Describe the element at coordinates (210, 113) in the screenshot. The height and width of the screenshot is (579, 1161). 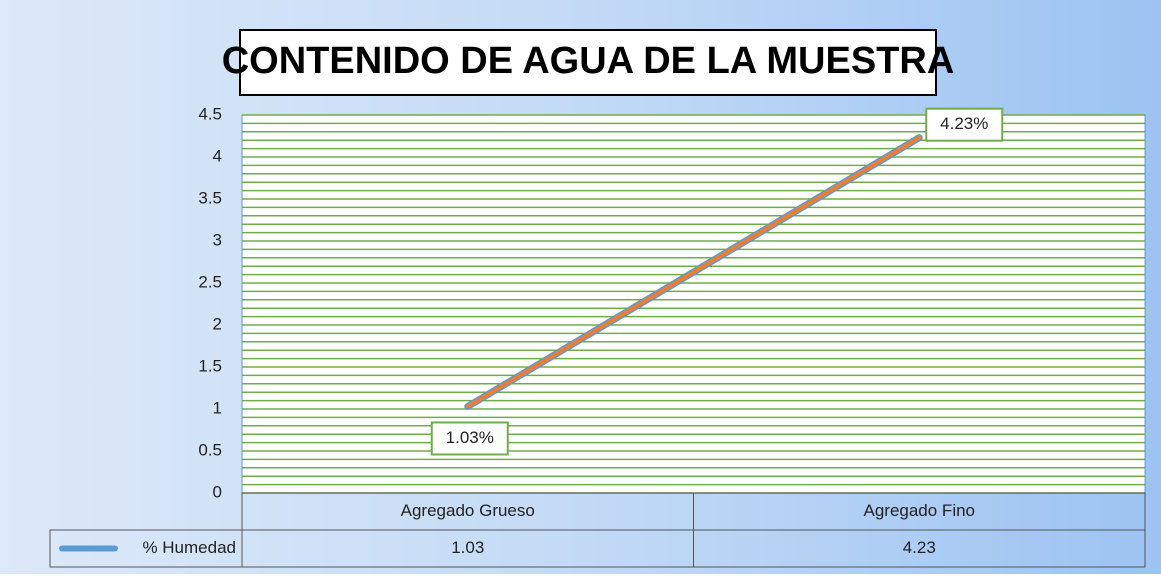
I see `y-tick-label: 4.5` at that location.